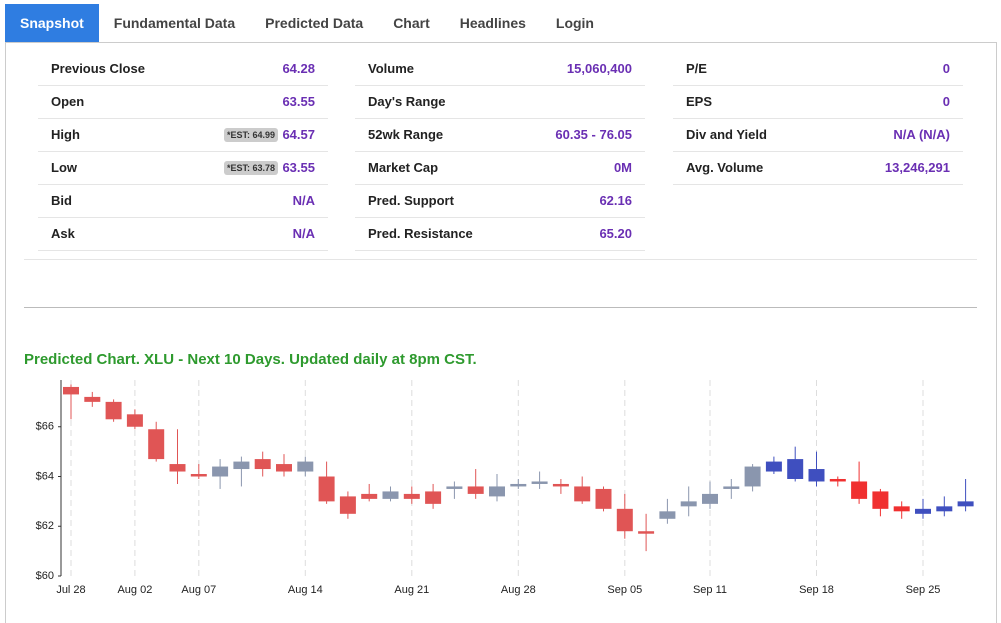 This screenshot has width=1001, height=623. What do you see at coordinates (599, 68) in the screenshot?
I see `stat-value: 15,060,400` at bounding box center [599, 68].